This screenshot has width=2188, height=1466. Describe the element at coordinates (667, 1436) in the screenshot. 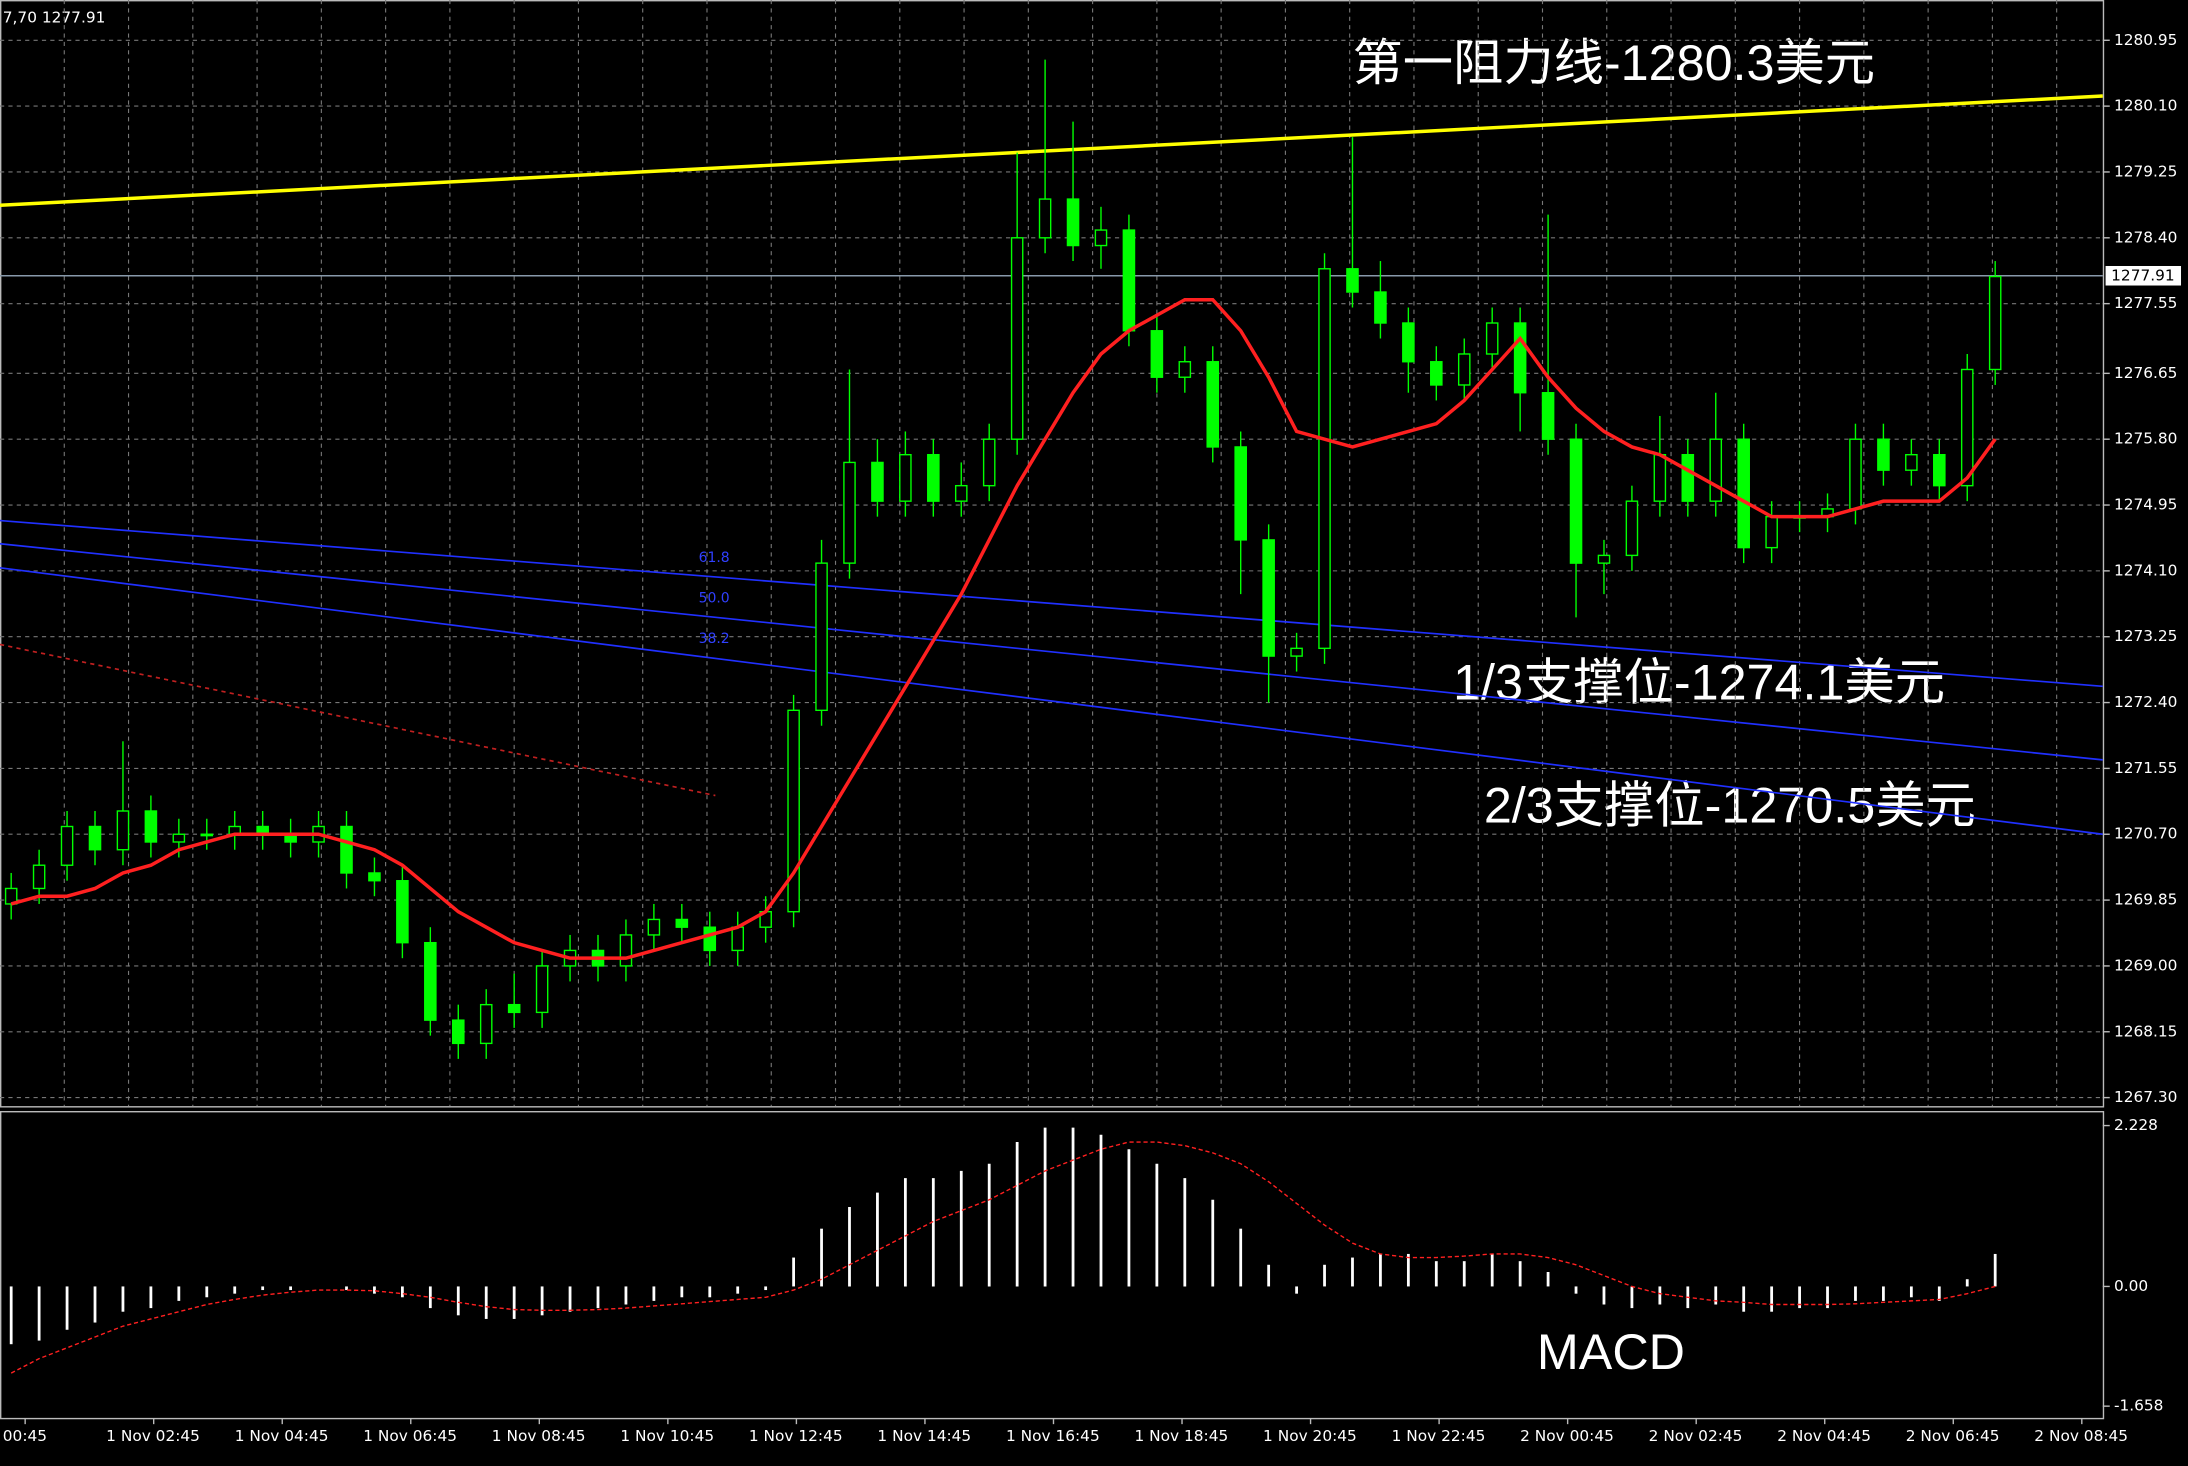

I see `x-tick-label: 1 Nov 10:45` at that location.